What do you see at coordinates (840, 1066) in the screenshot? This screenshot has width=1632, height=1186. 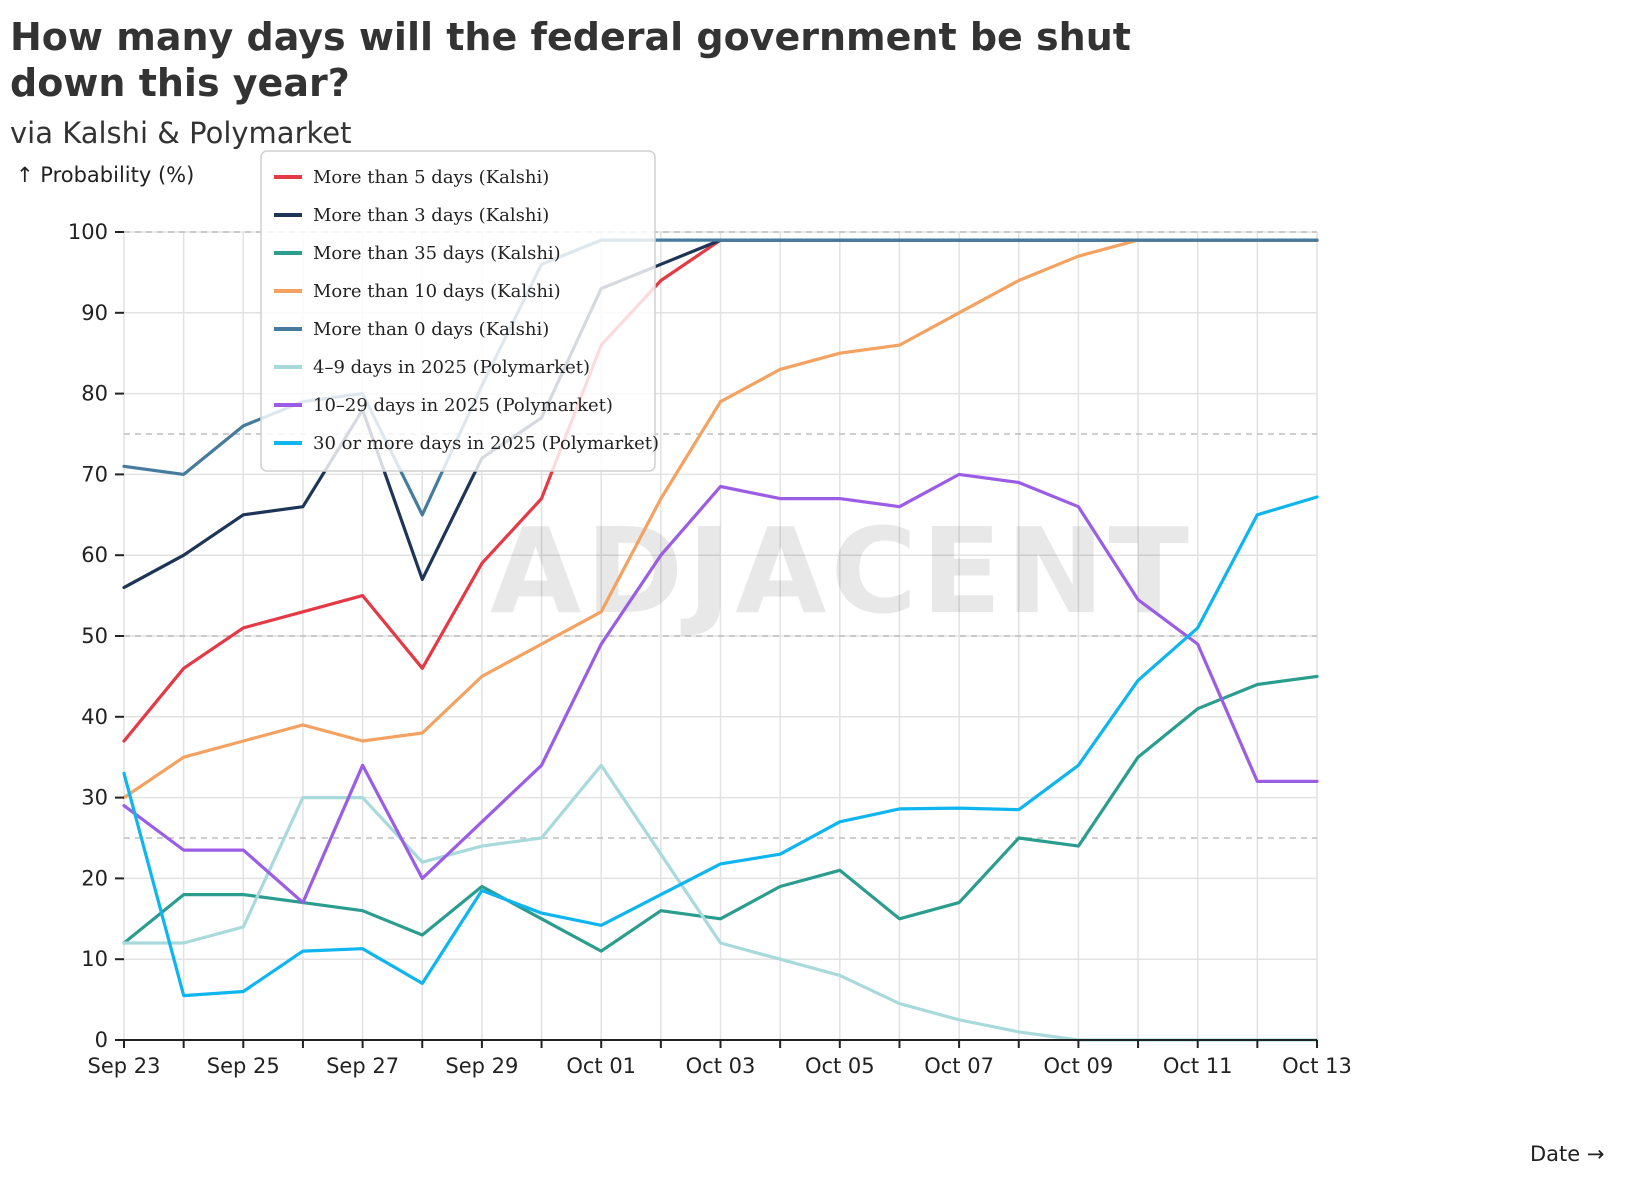 I see `x-tick-label: Oct 05` at bounding box center [840, 1066].